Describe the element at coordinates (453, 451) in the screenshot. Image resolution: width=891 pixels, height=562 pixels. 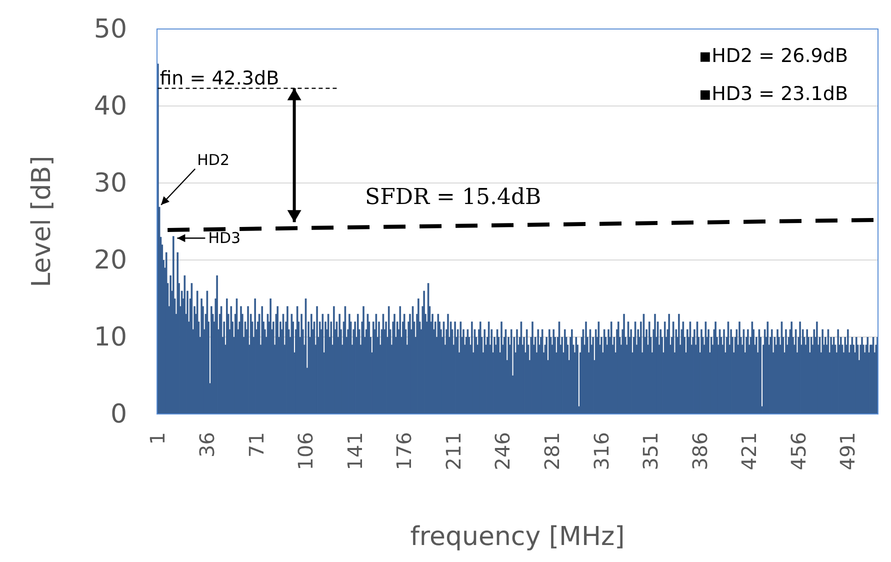
I see `x-tick-label: 211` at that location.